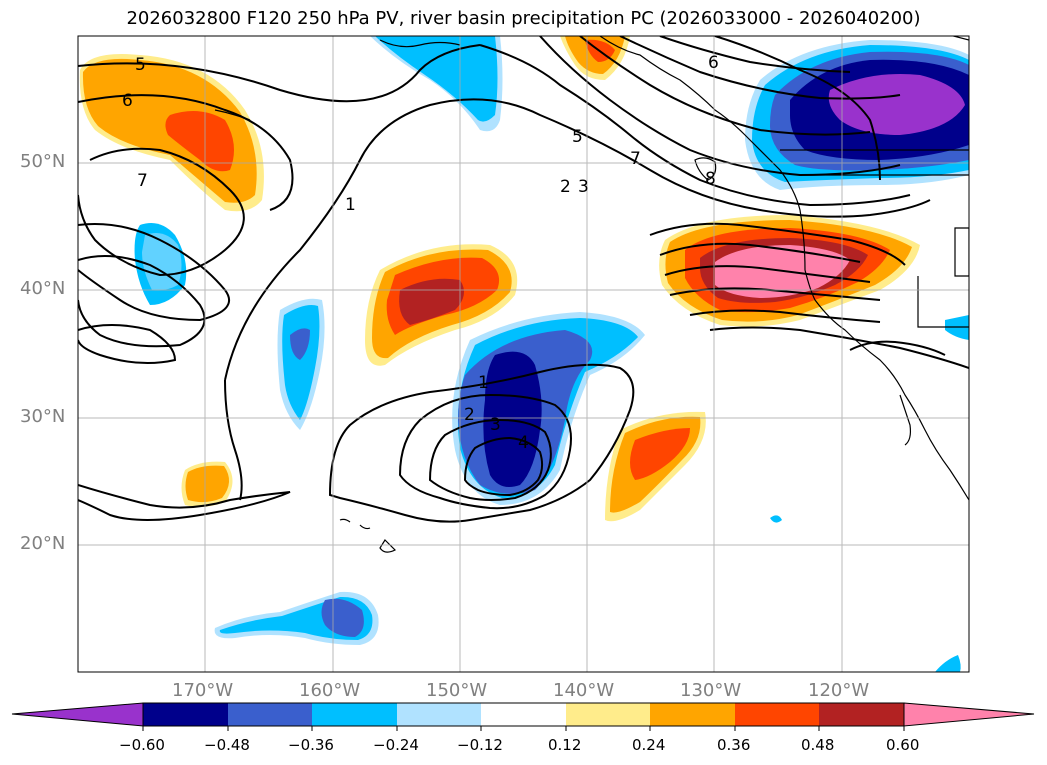 Image resolution: width=1047 pixels, height=765 pixels. Describe the element at coordinates (311, 745) in the screenshot. I see `colorbar-tick-label: −0.36` at that location.